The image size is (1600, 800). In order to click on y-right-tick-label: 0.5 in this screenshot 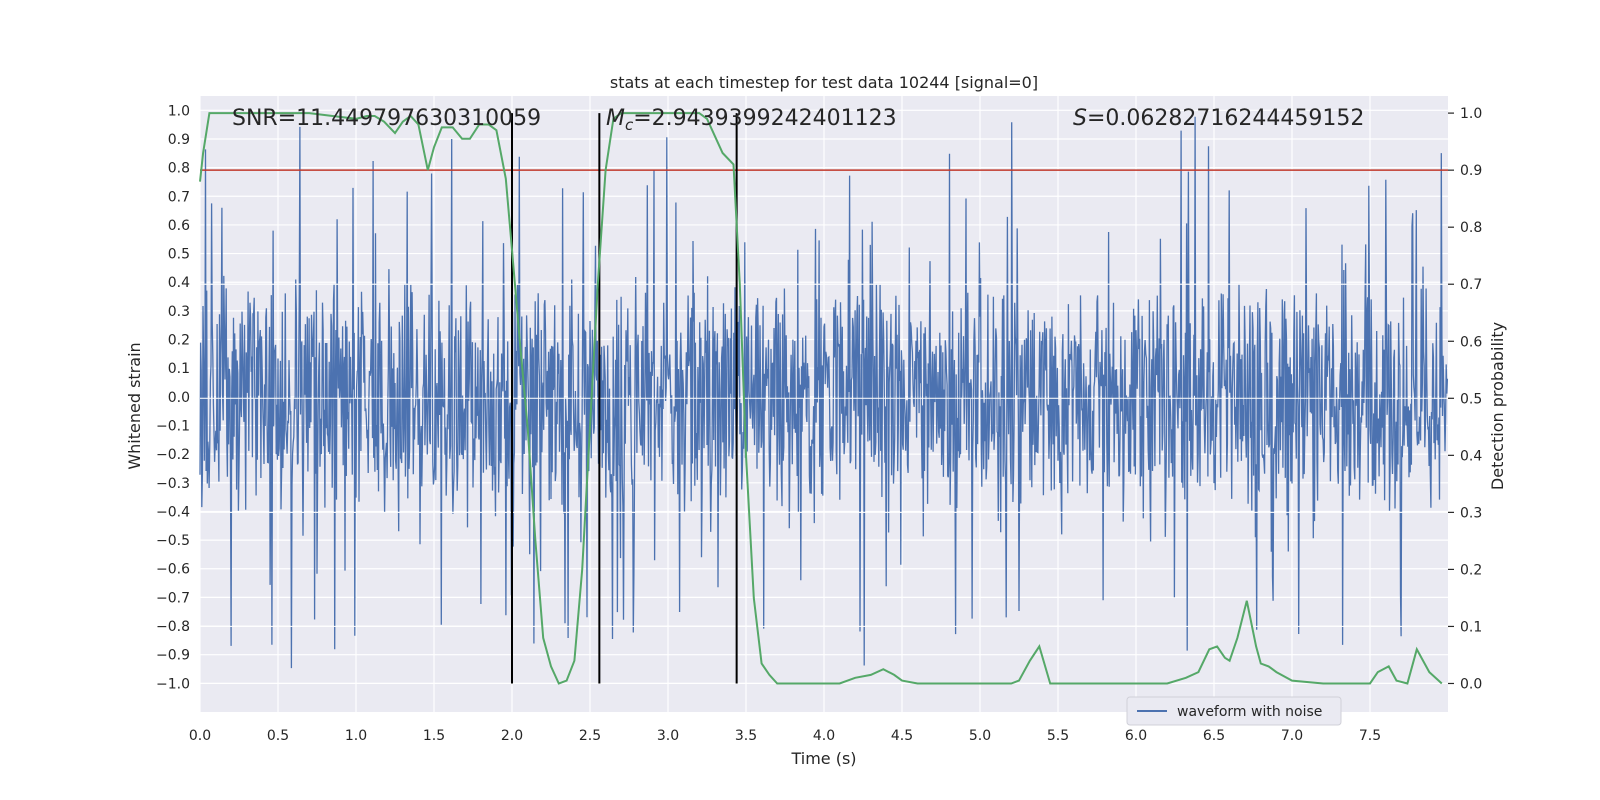, I will do `click(1471, 399)`.